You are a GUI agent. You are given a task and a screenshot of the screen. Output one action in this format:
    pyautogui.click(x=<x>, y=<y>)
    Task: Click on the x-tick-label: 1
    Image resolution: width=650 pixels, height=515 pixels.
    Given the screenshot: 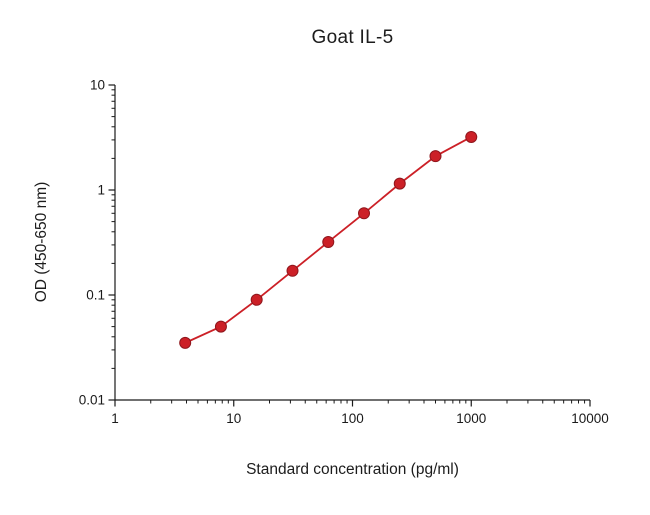 What is the action you would take?
    pyautogui.click(x=115, y=418)
    